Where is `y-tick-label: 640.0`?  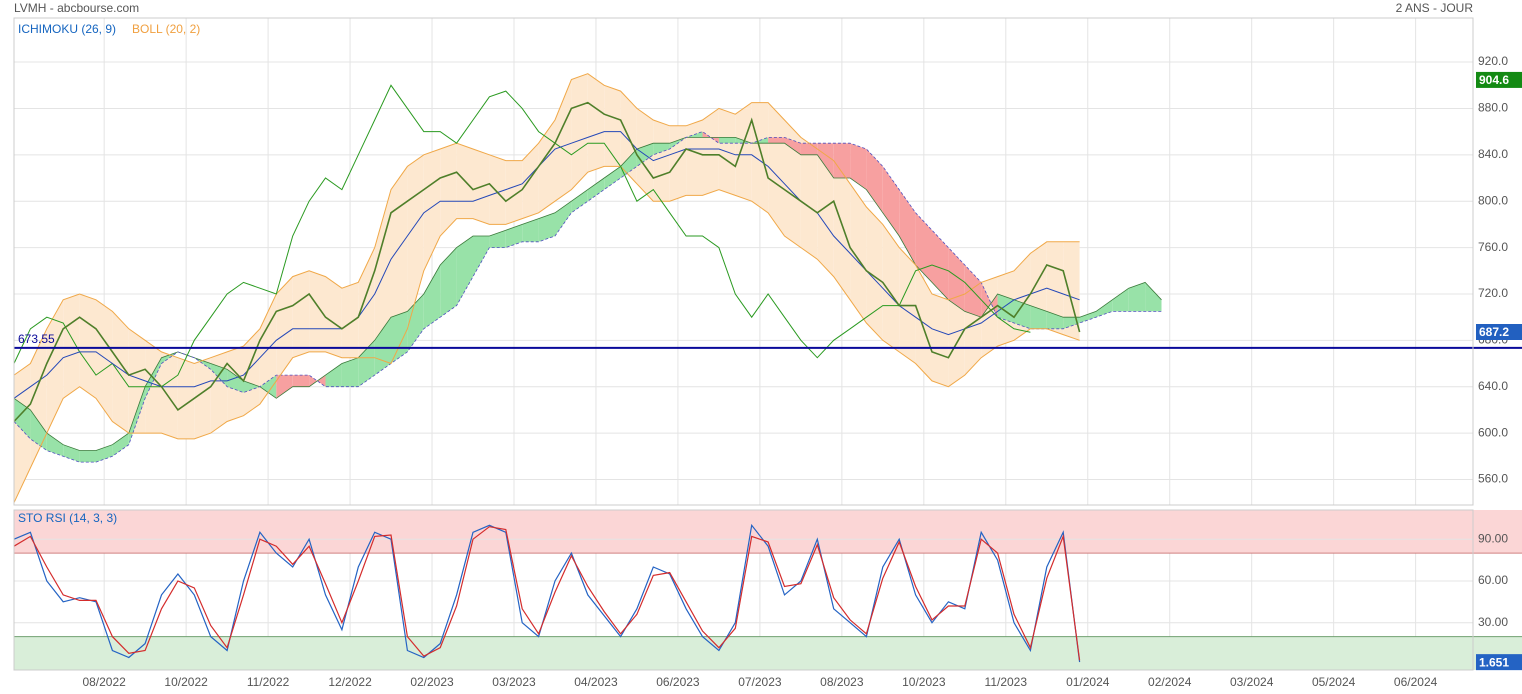 y-tick-label: 640.0 is located at coordinates (1493, 386).